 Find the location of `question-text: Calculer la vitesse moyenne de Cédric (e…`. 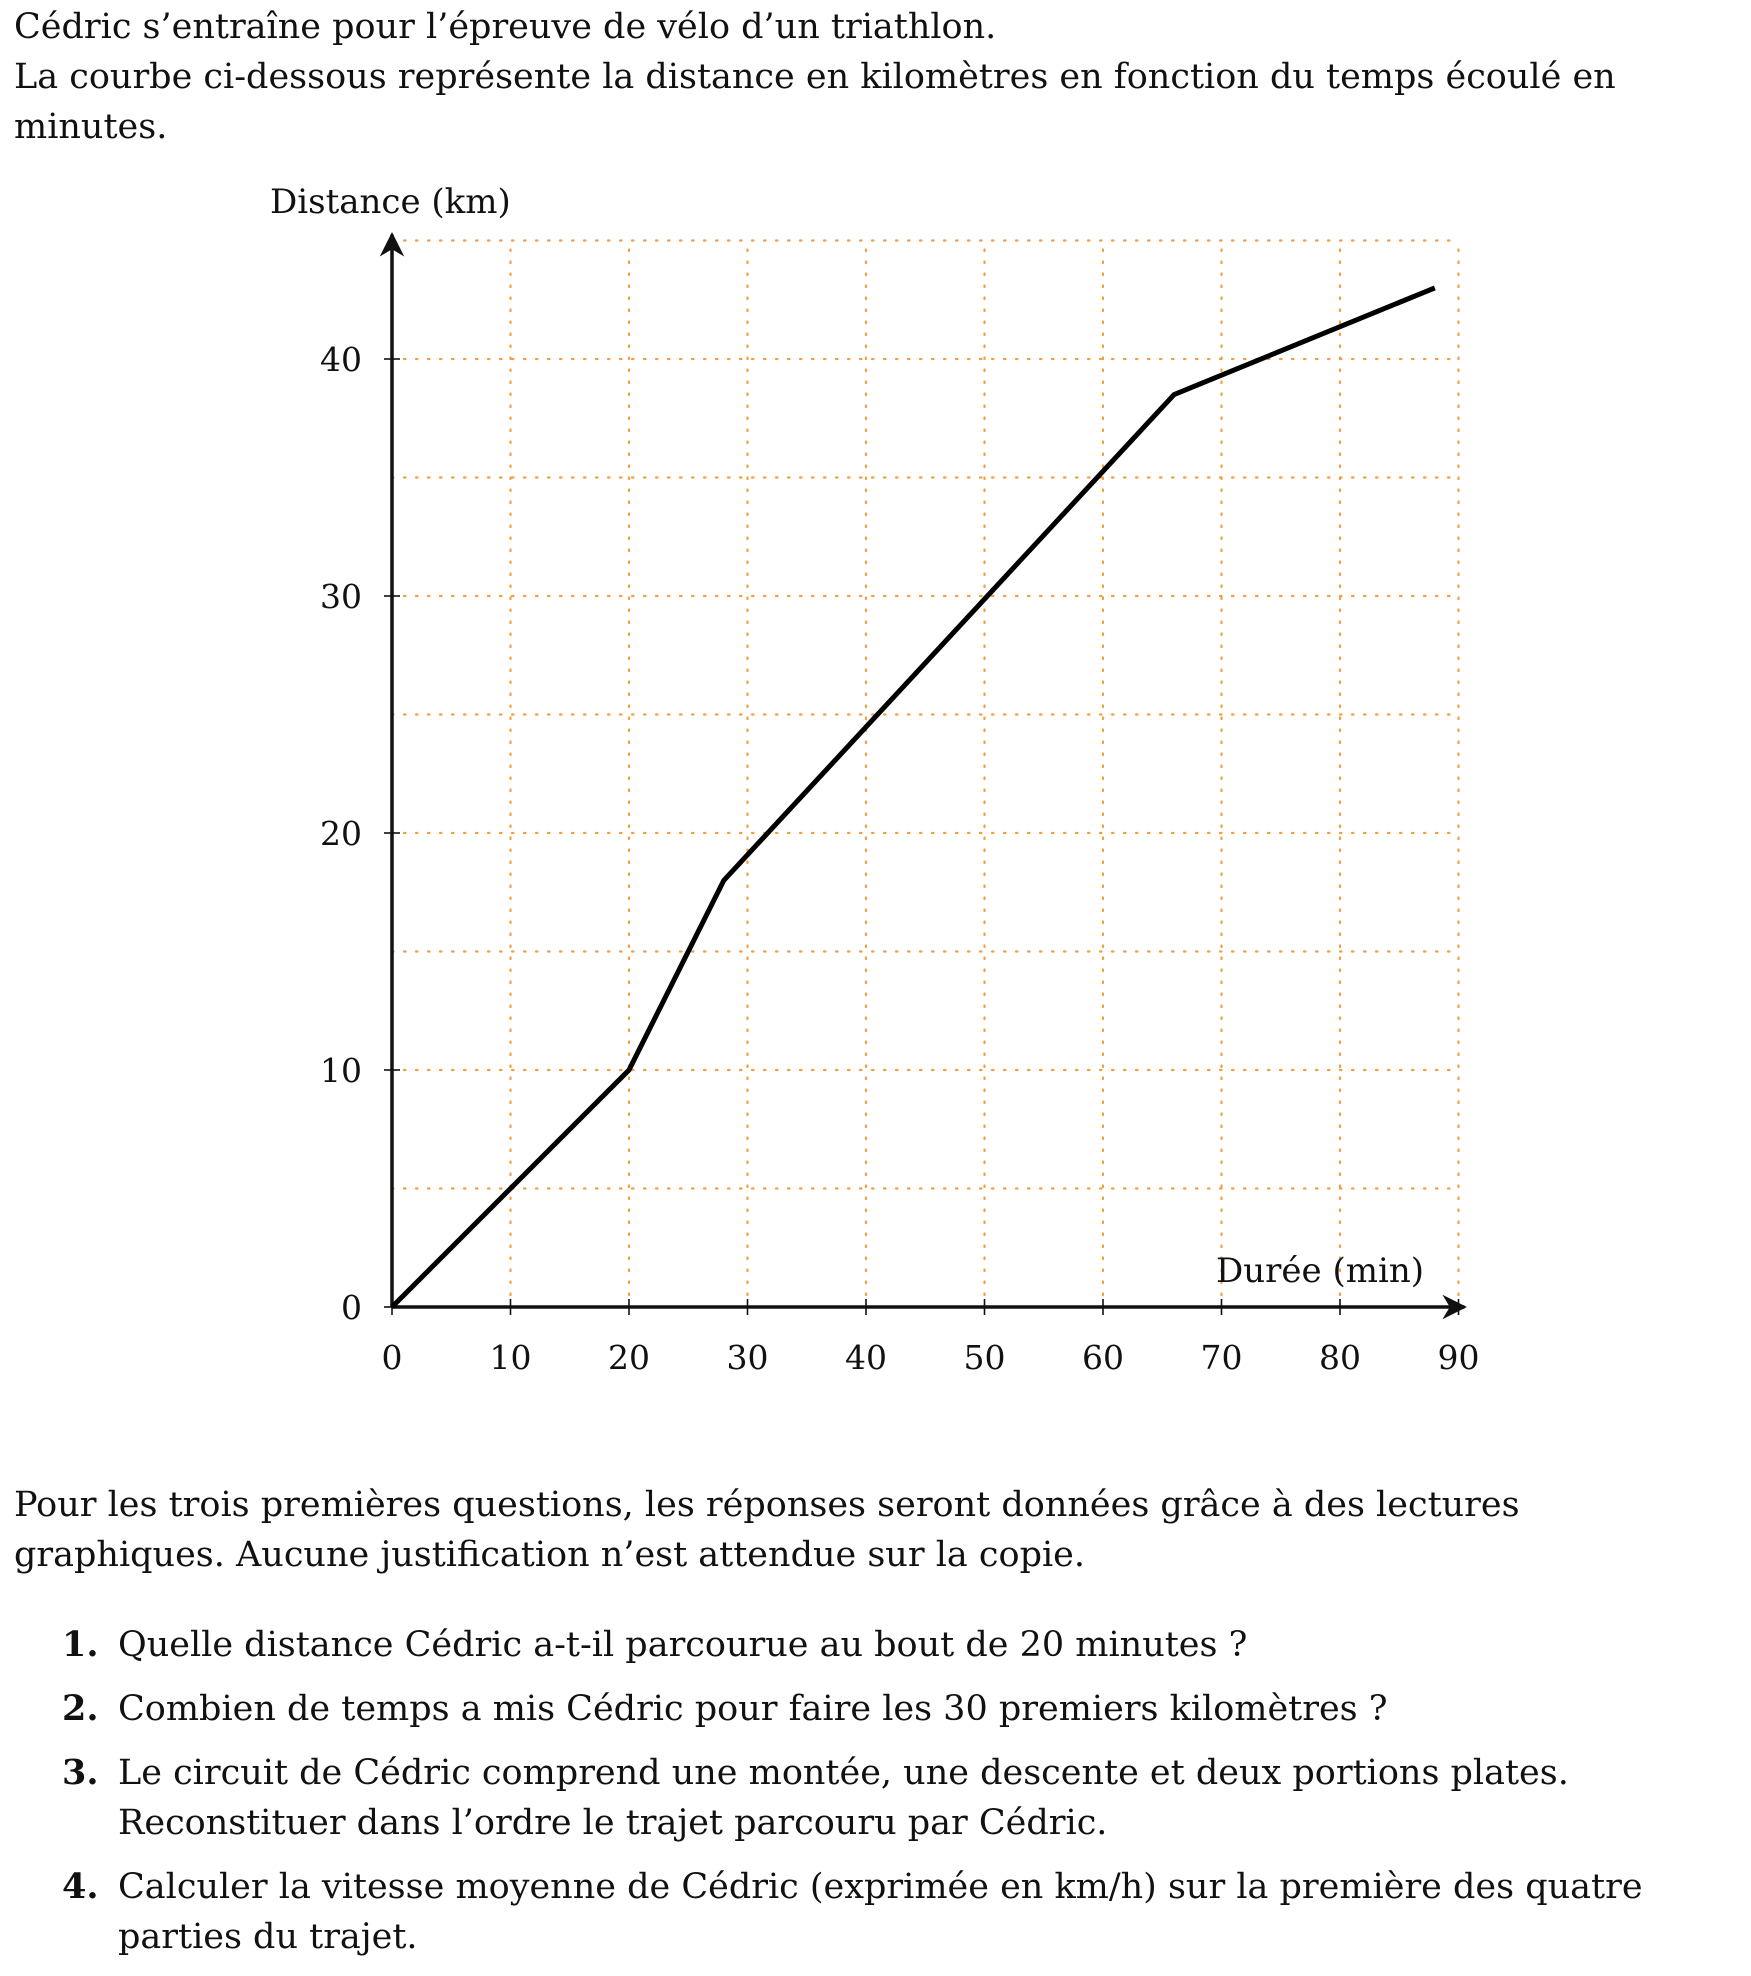

question-text: Calculer la vitesse moyenne de Cédric (e… is located at coordinates (880, 1912).